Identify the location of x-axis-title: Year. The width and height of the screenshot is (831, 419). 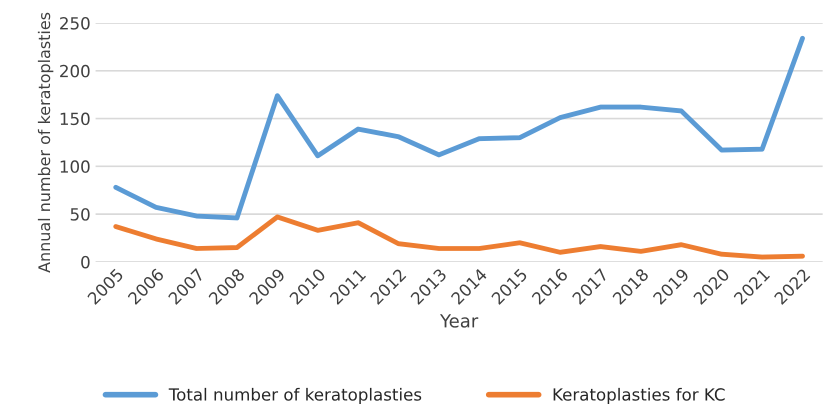
(459, 321).